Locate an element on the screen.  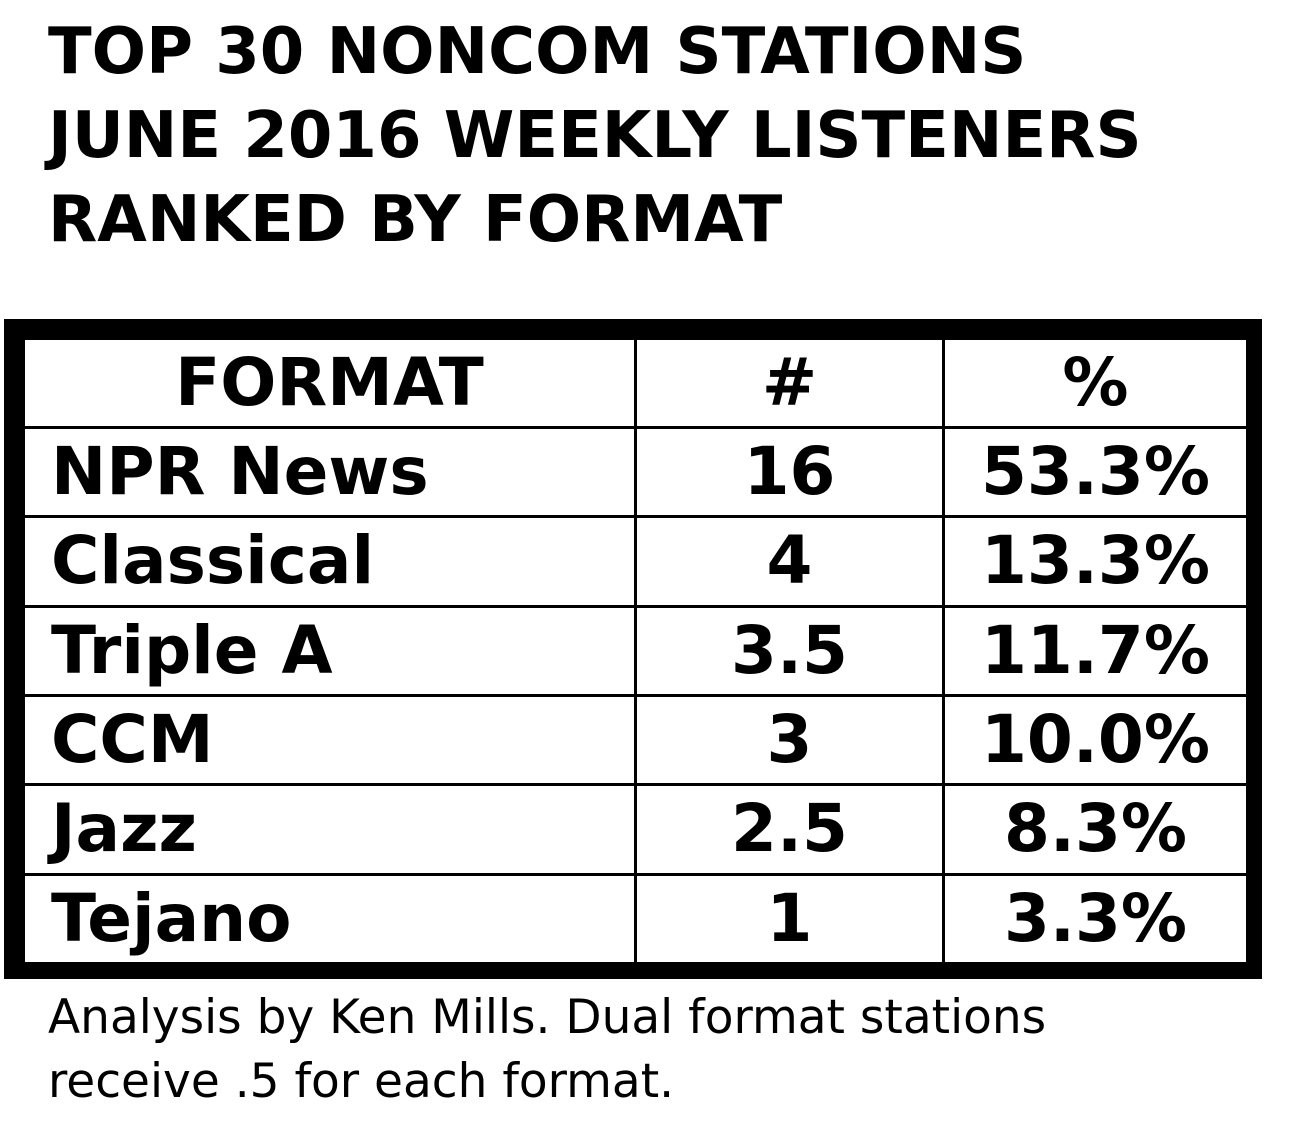
column-header-percent: % is located at coordinates (1095, 383).